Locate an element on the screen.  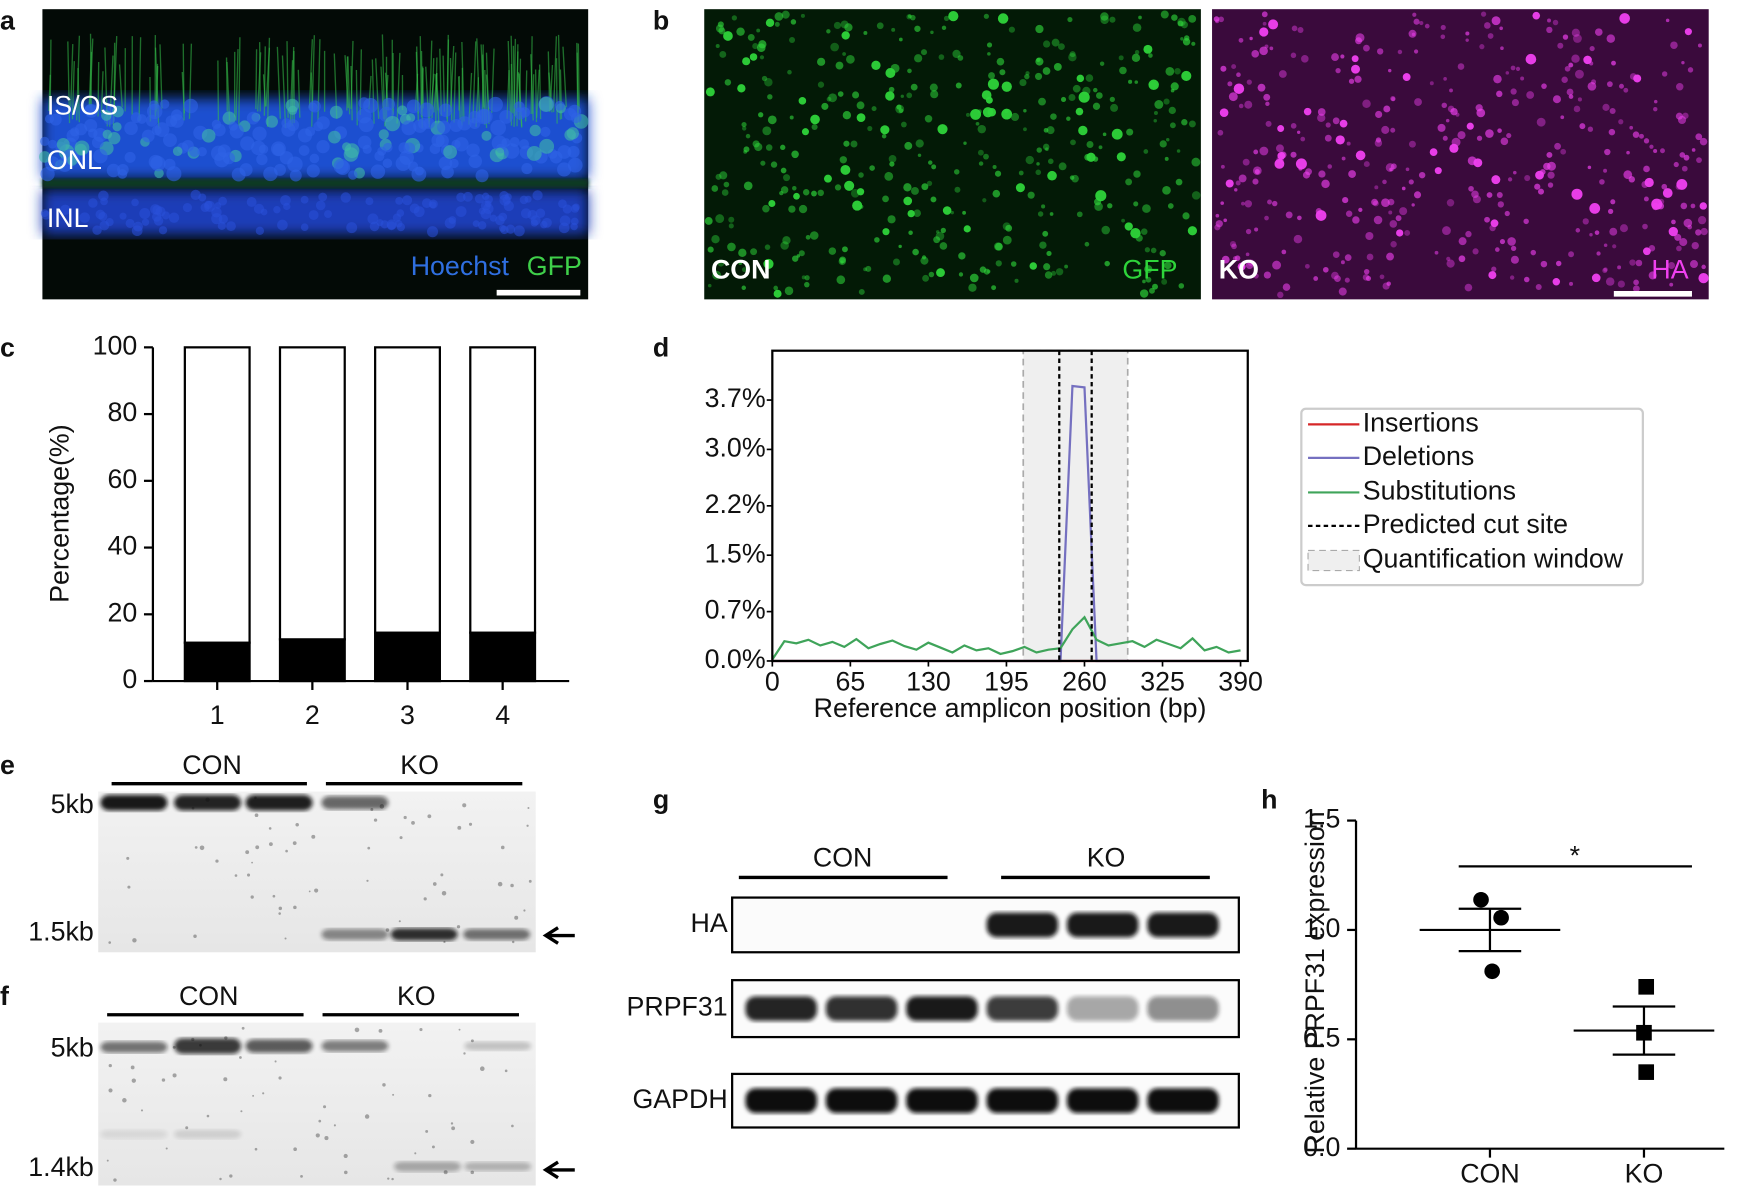
x-tick-label: 1 is located at coordinates (217, 715).